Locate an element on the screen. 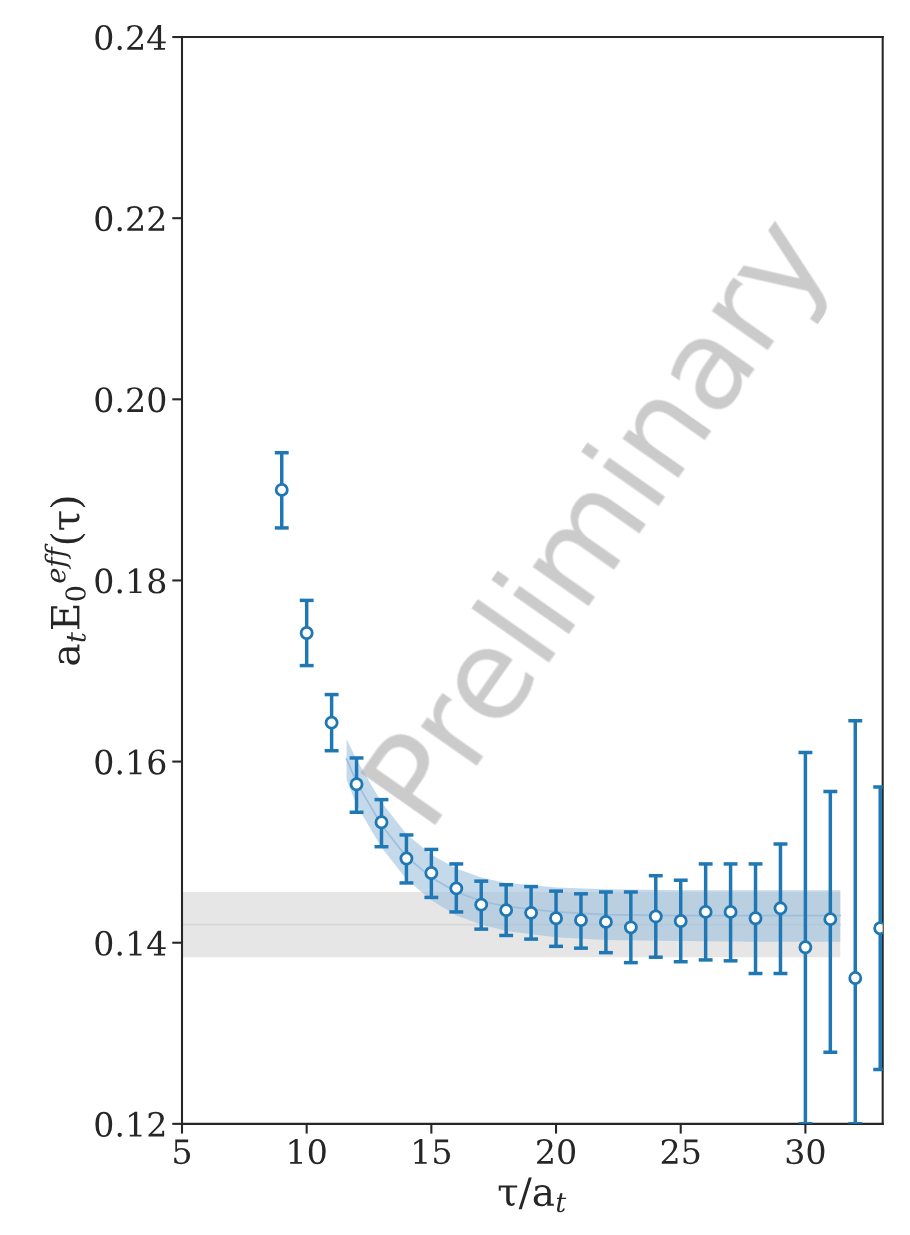 The width and height of the screenshot is (910, 1235). x-axis-title: τ/a$_{t}$ is located at coordinates (532, 1195).